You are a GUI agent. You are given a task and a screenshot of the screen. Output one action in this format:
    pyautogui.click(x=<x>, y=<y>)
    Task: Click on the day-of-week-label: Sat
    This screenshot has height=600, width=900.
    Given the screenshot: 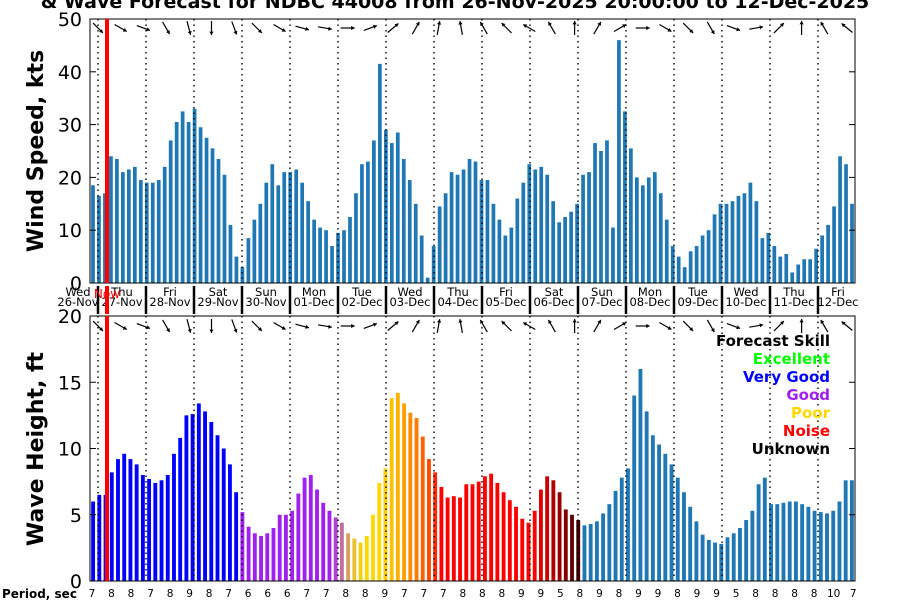 What is the action you would take?
    pyautogui.click(x=554, y=292)
    